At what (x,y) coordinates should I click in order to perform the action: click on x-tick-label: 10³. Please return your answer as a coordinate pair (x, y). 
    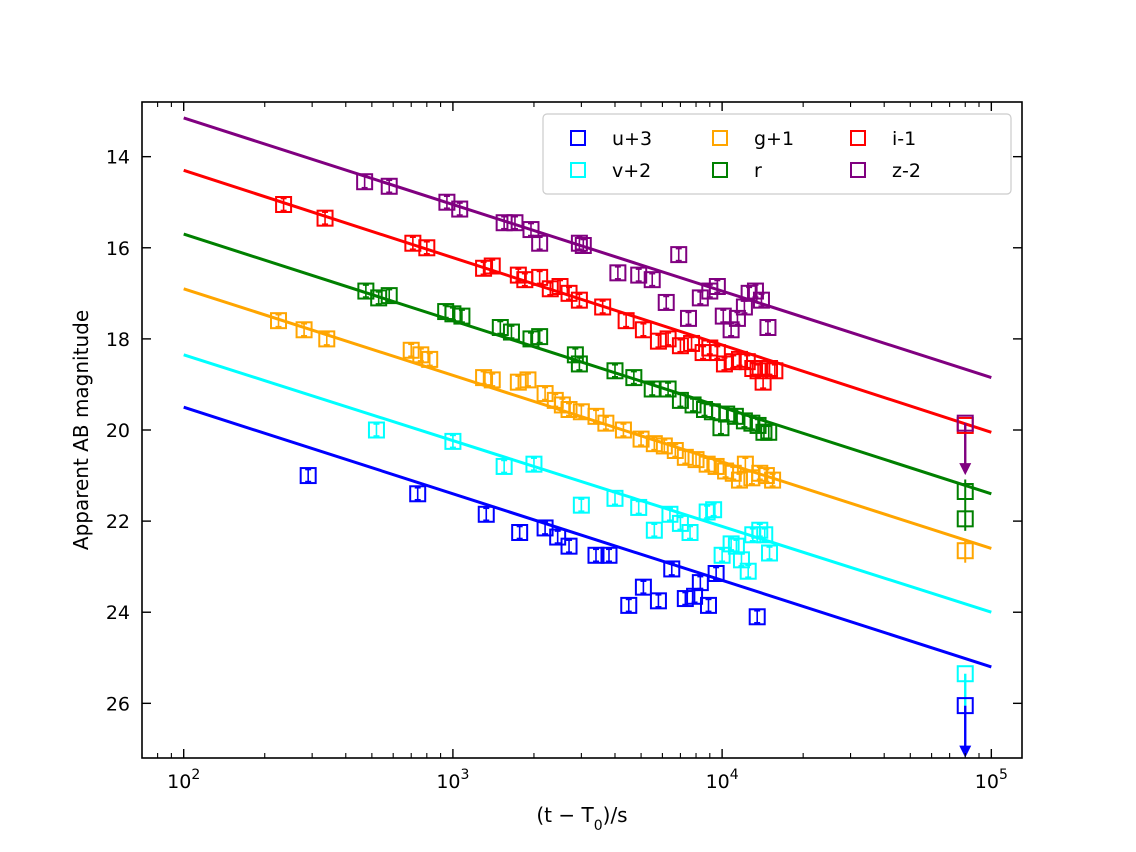
    Looking at the image, I should click on (452, 780).